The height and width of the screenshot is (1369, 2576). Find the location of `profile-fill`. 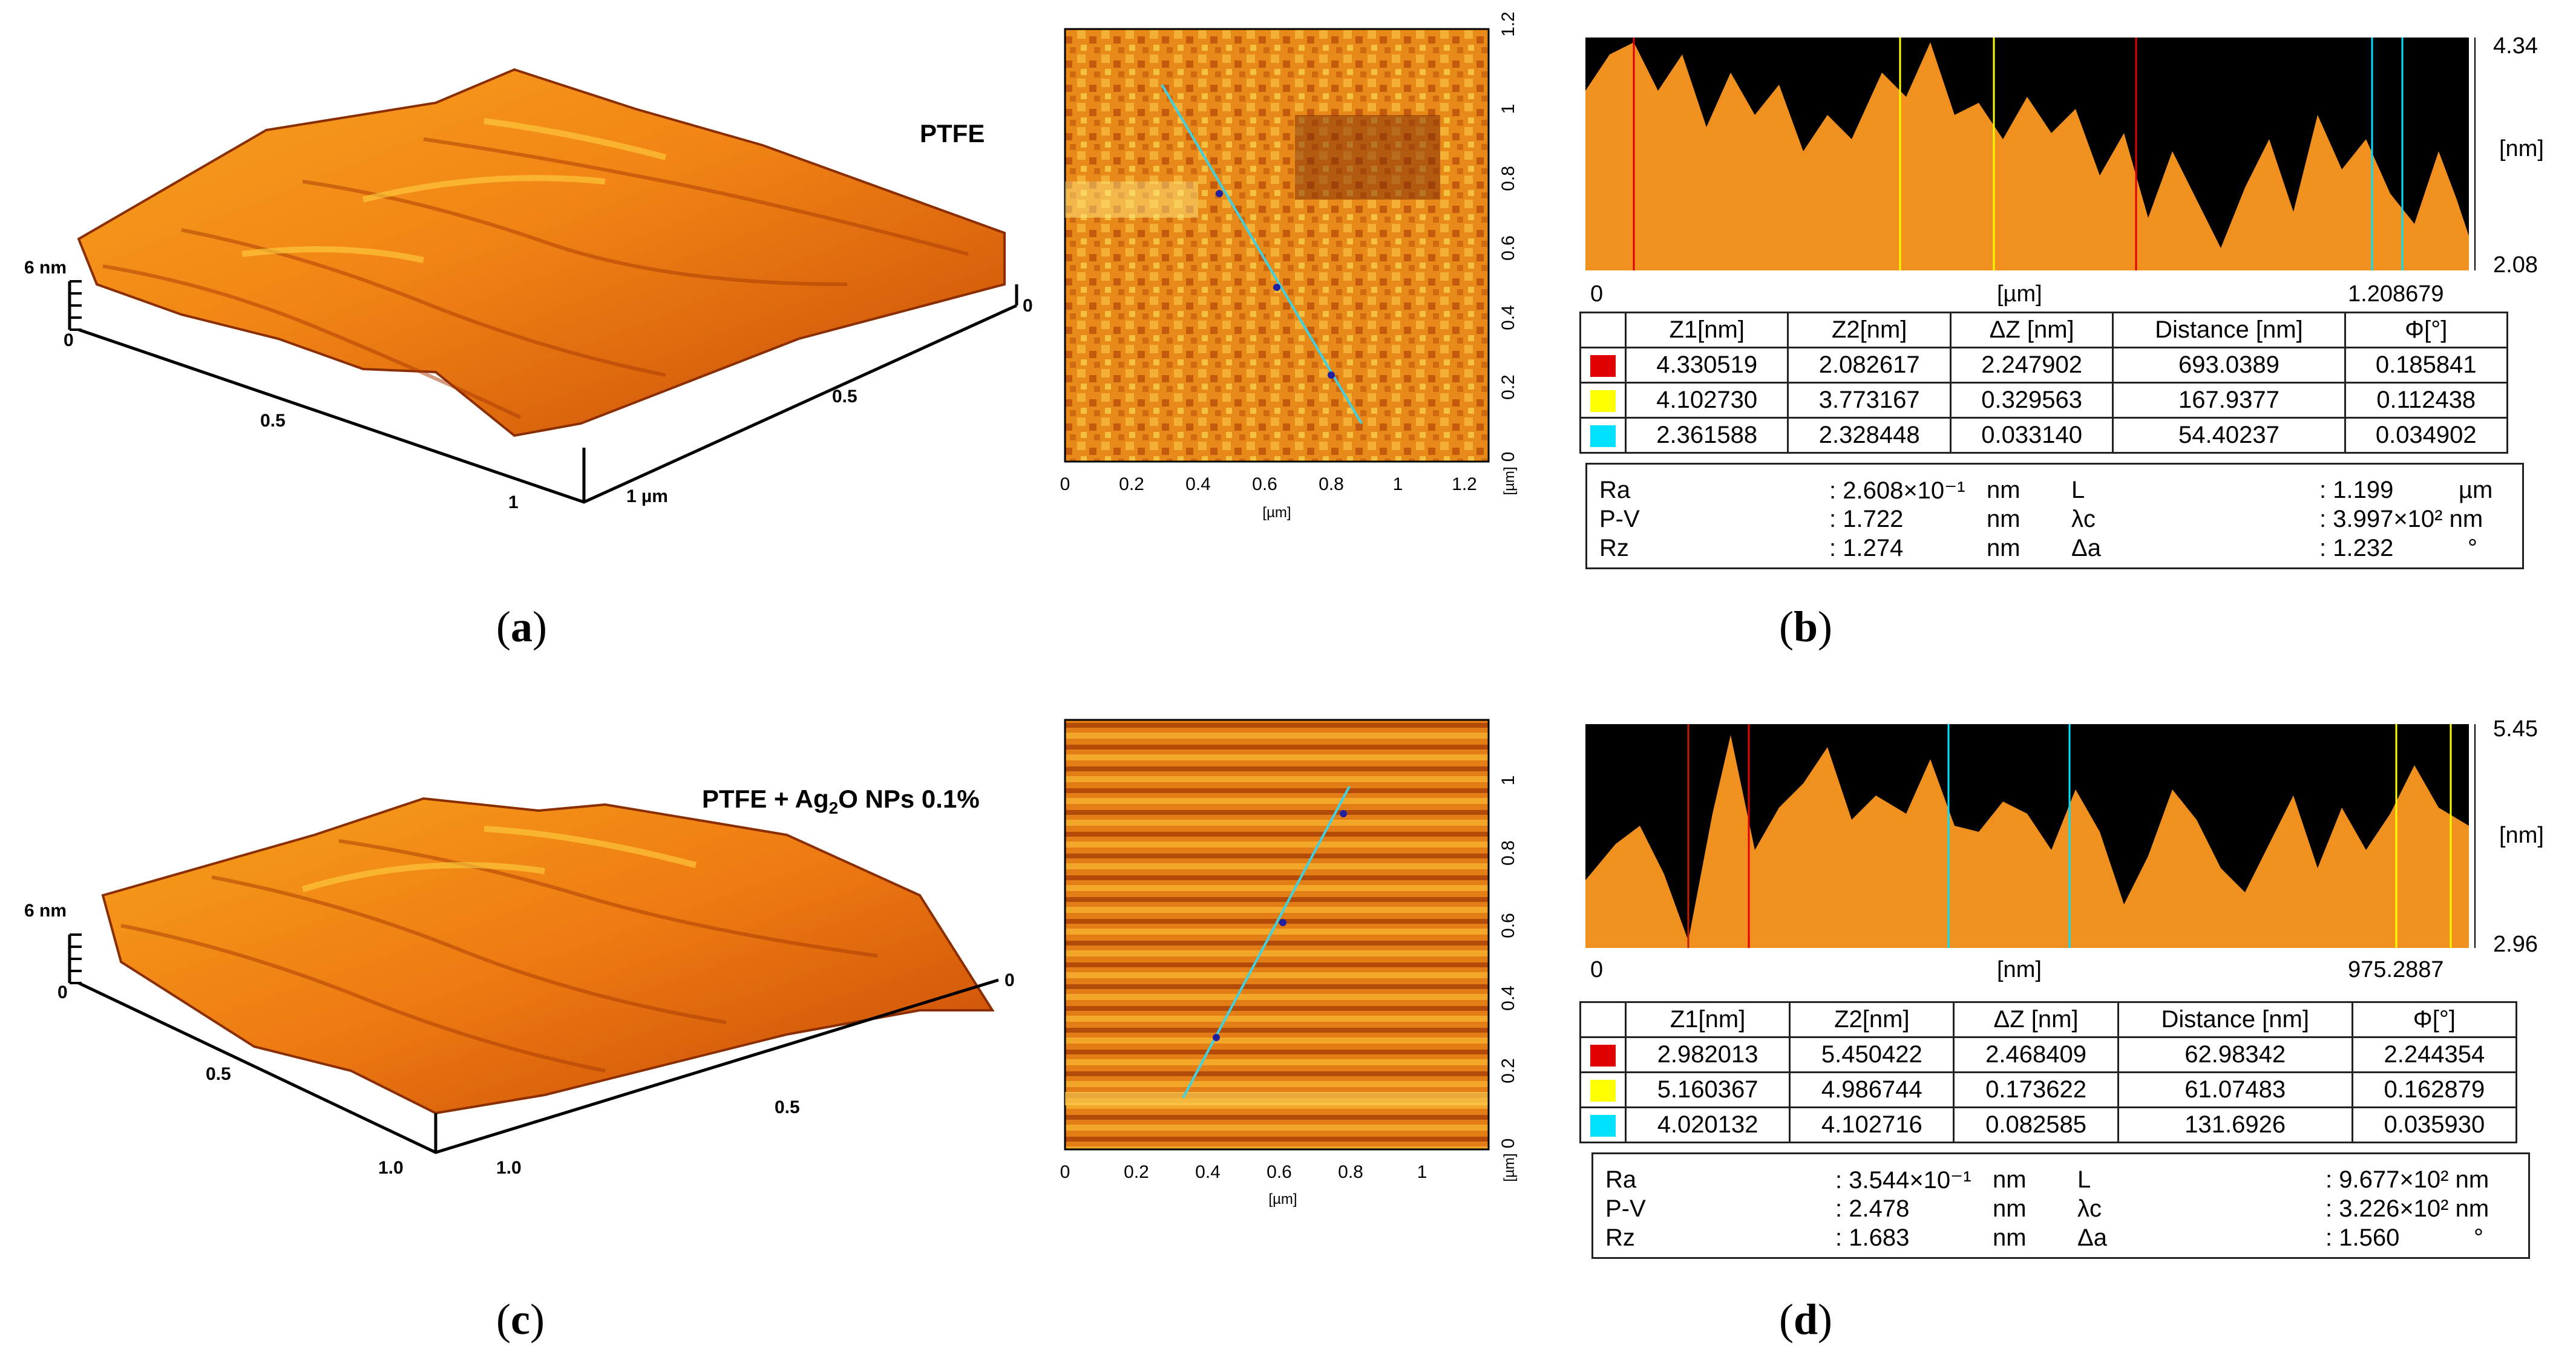

profile-fill is located at coordinates (2027, 156).